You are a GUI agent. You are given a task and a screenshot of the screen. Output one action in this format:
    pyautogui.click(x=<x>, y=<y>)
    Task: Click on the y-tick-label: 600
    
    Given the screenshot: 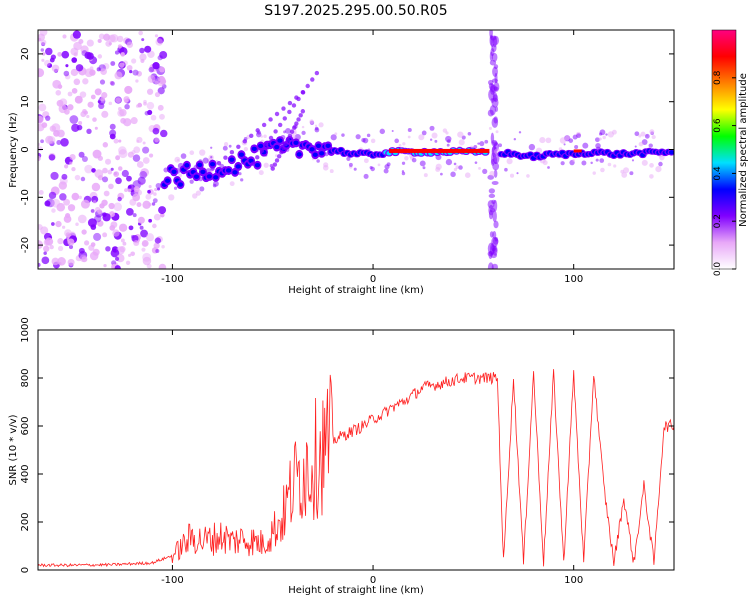 What is the action you would take?
    pyautogui.click(x=25, y=425)
    